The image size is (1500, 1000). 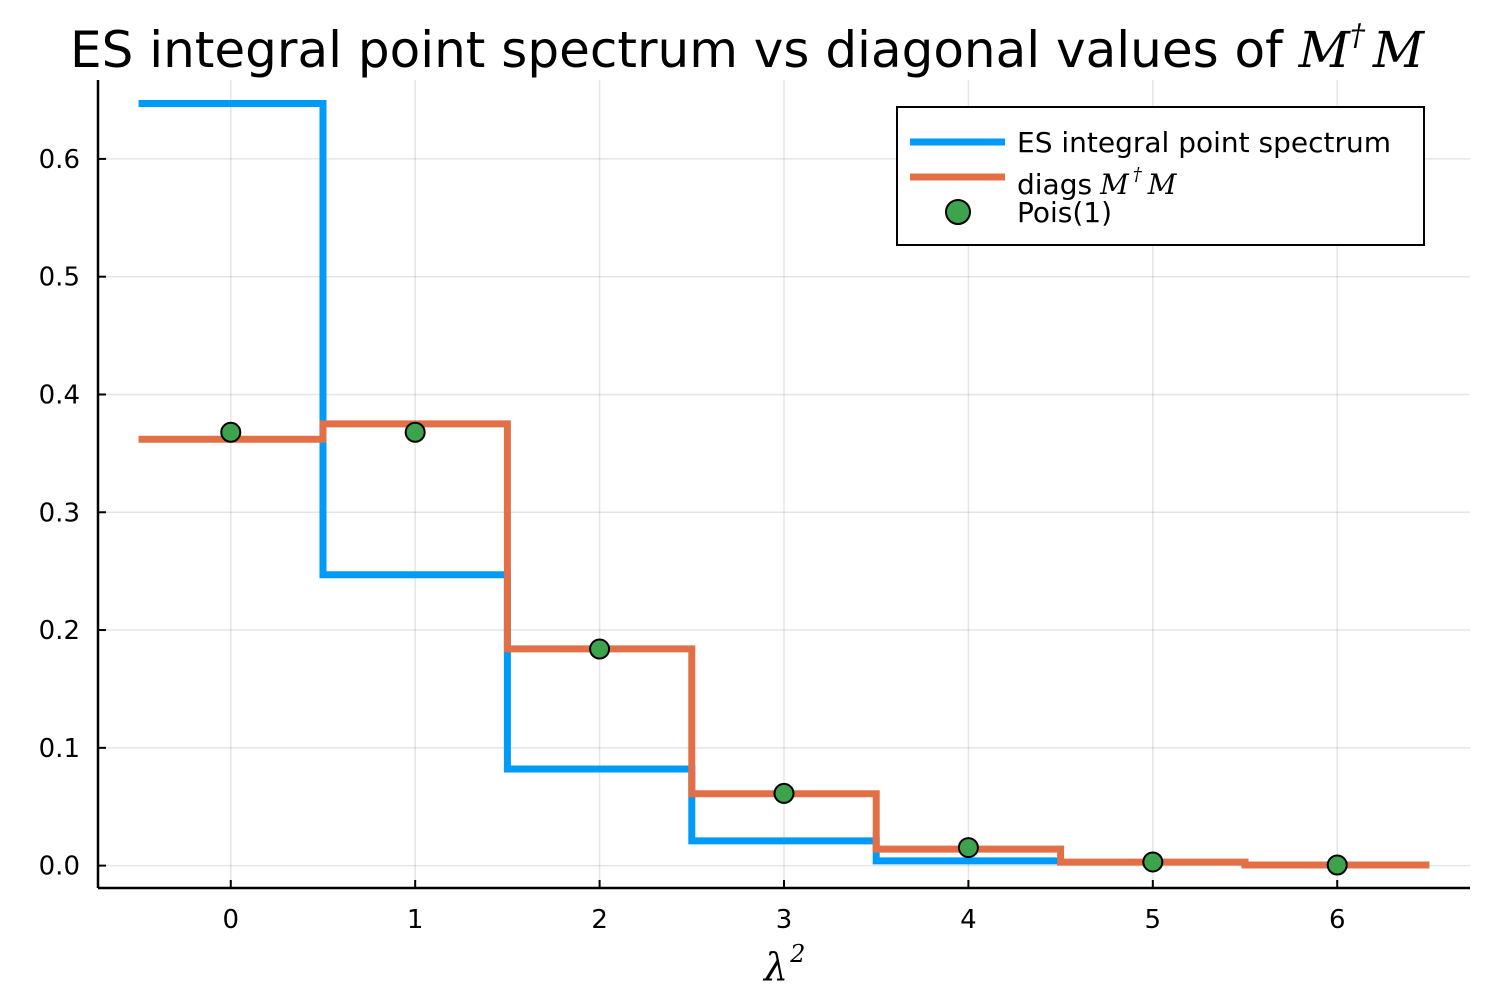 I want to click on y-tick-label-5: 0.5, so click(x=59, y=278).